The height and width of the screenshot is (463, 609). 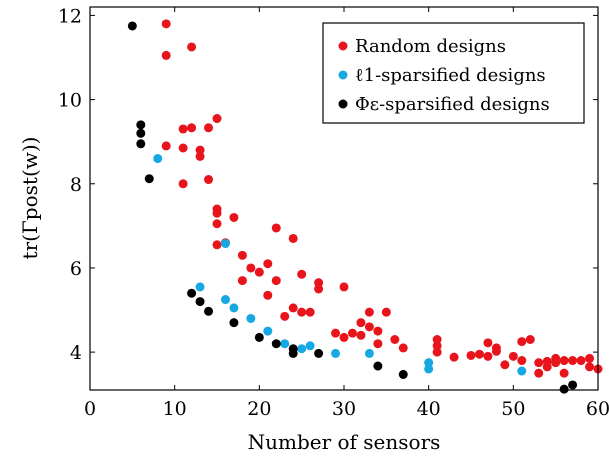 I want to click on legend-label-l1: ℓ1-sparsified designs, so click(x=450, y=75).